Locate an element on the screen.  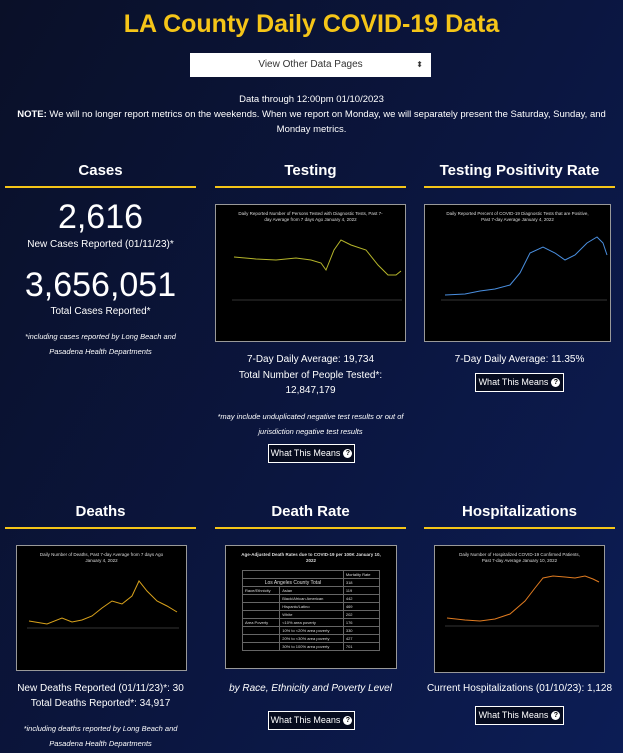
new-cases-label: New Cases Reported (01/11/23)* is located at coordinates (100, 244).